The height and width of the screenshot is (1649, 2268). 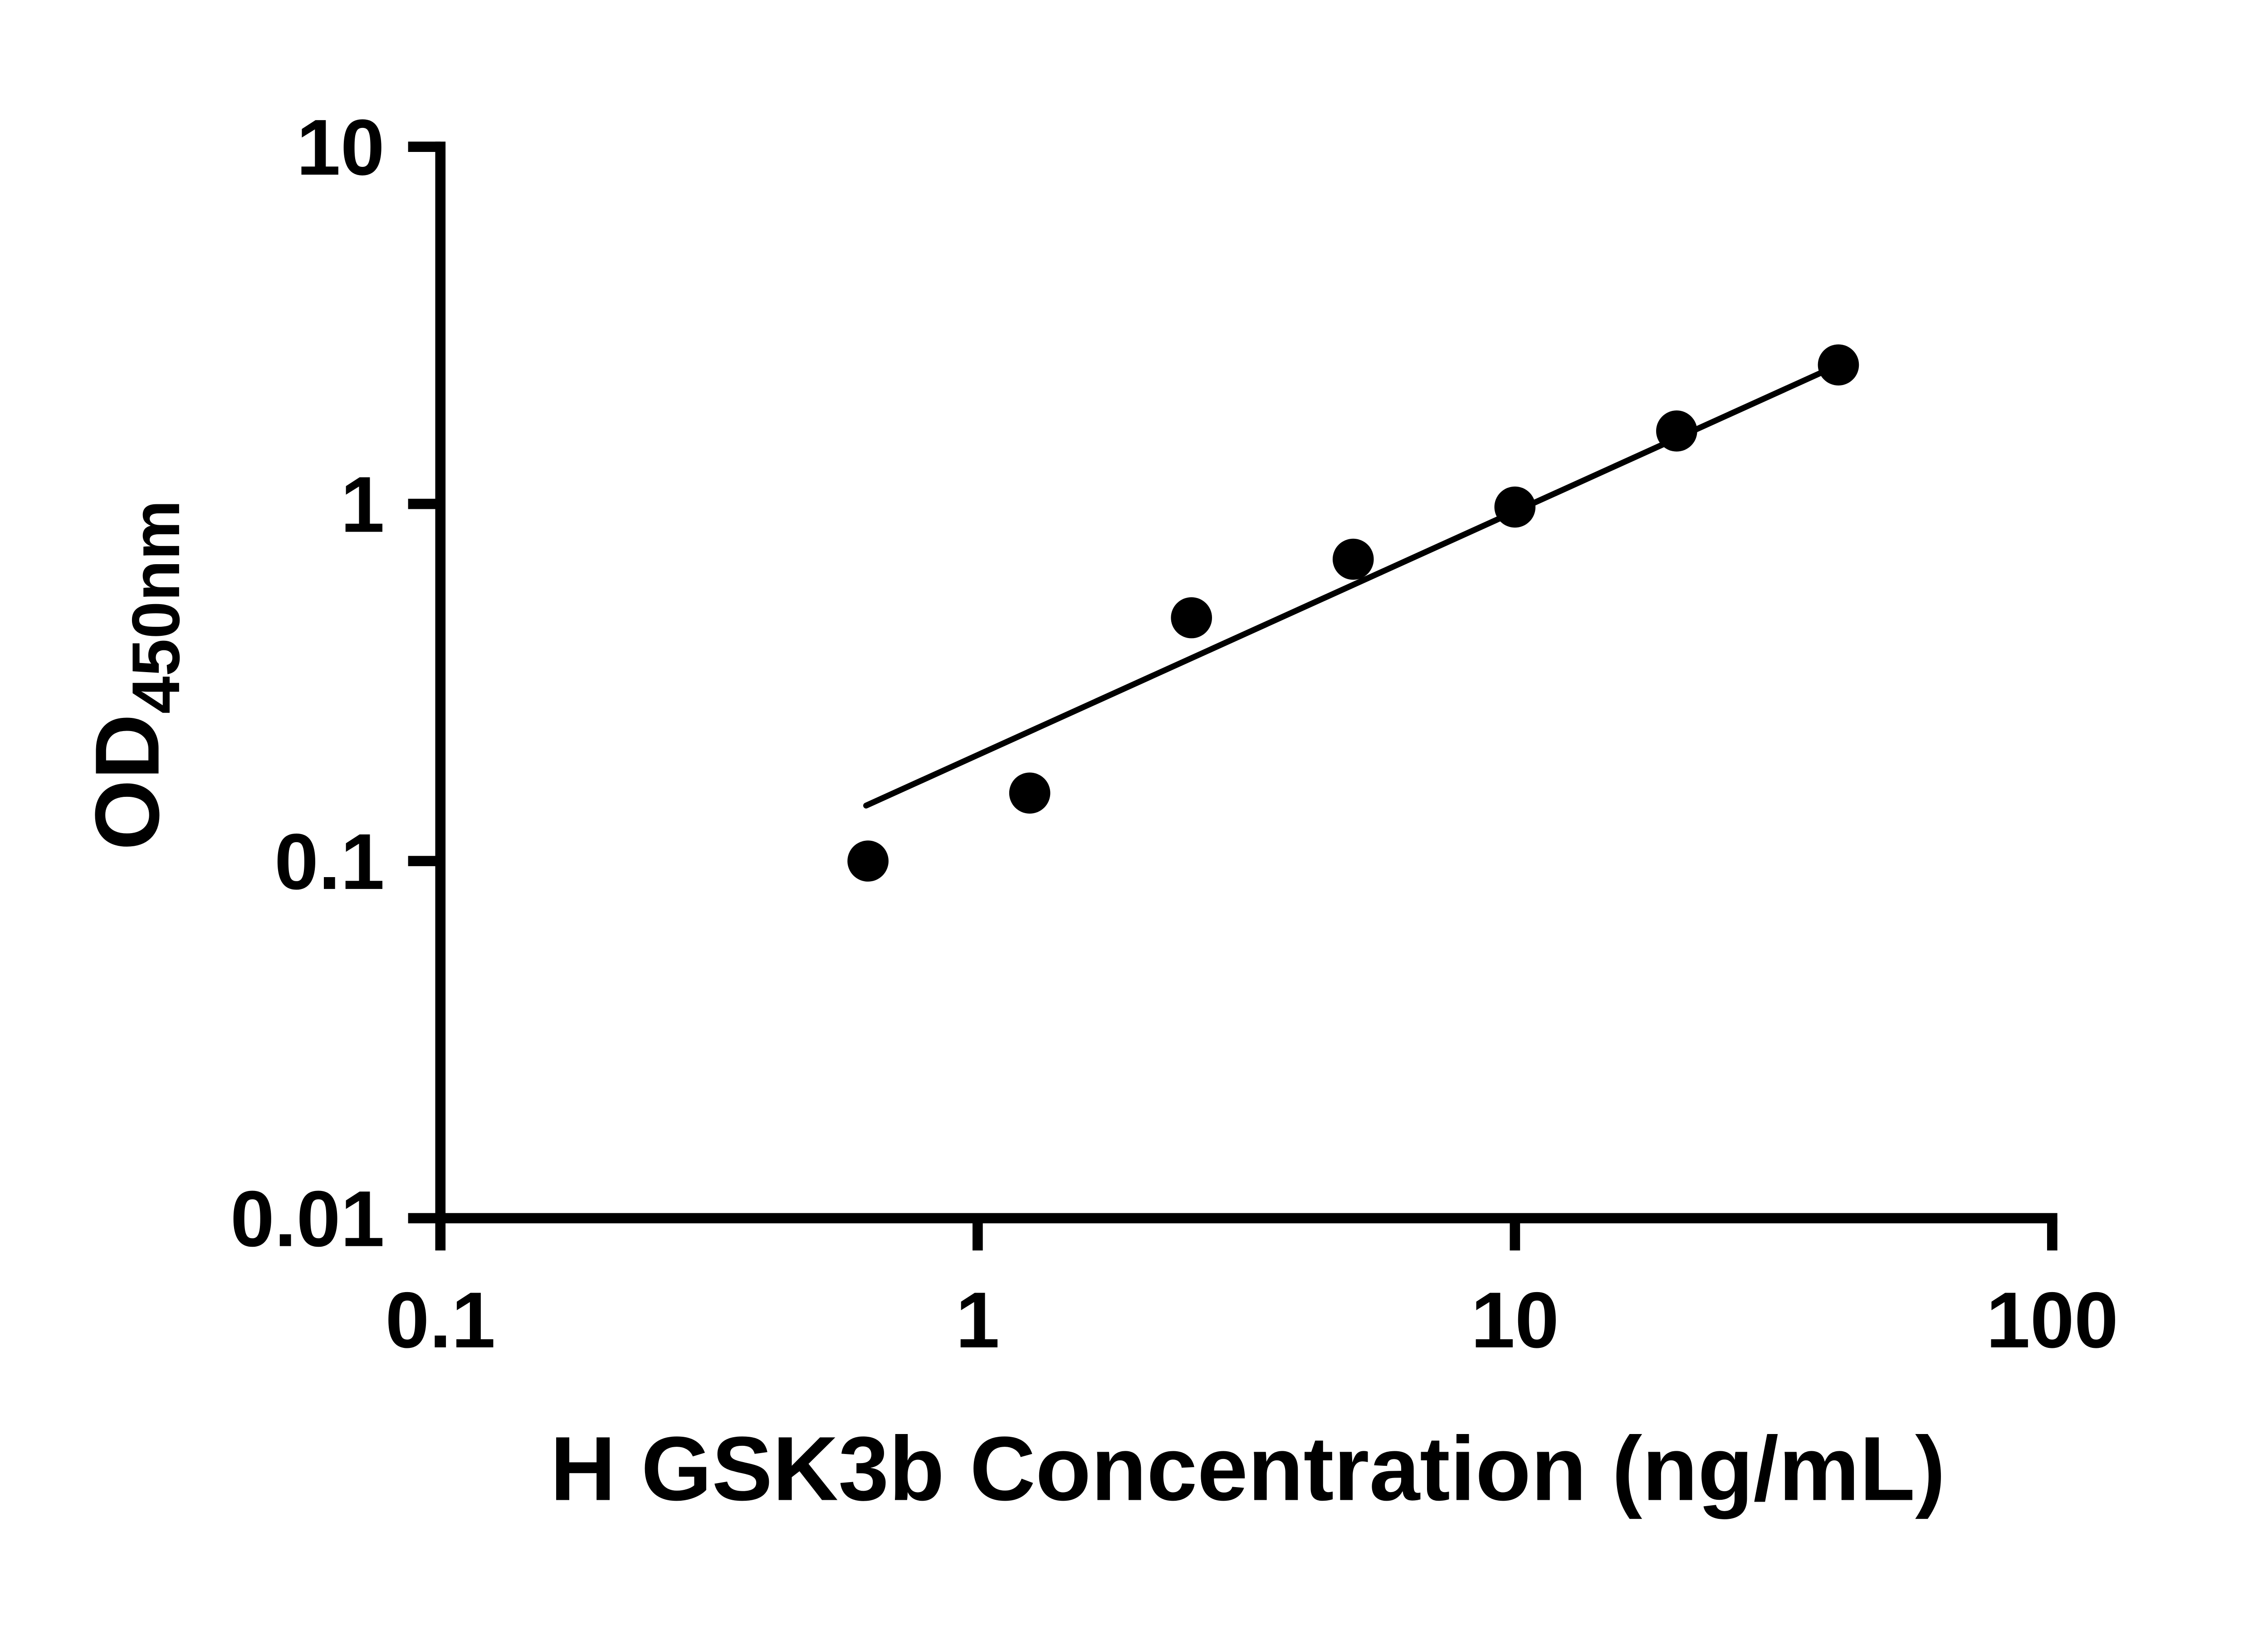 I want to click on y-tick-label: 10, so click(x=341, y=147).